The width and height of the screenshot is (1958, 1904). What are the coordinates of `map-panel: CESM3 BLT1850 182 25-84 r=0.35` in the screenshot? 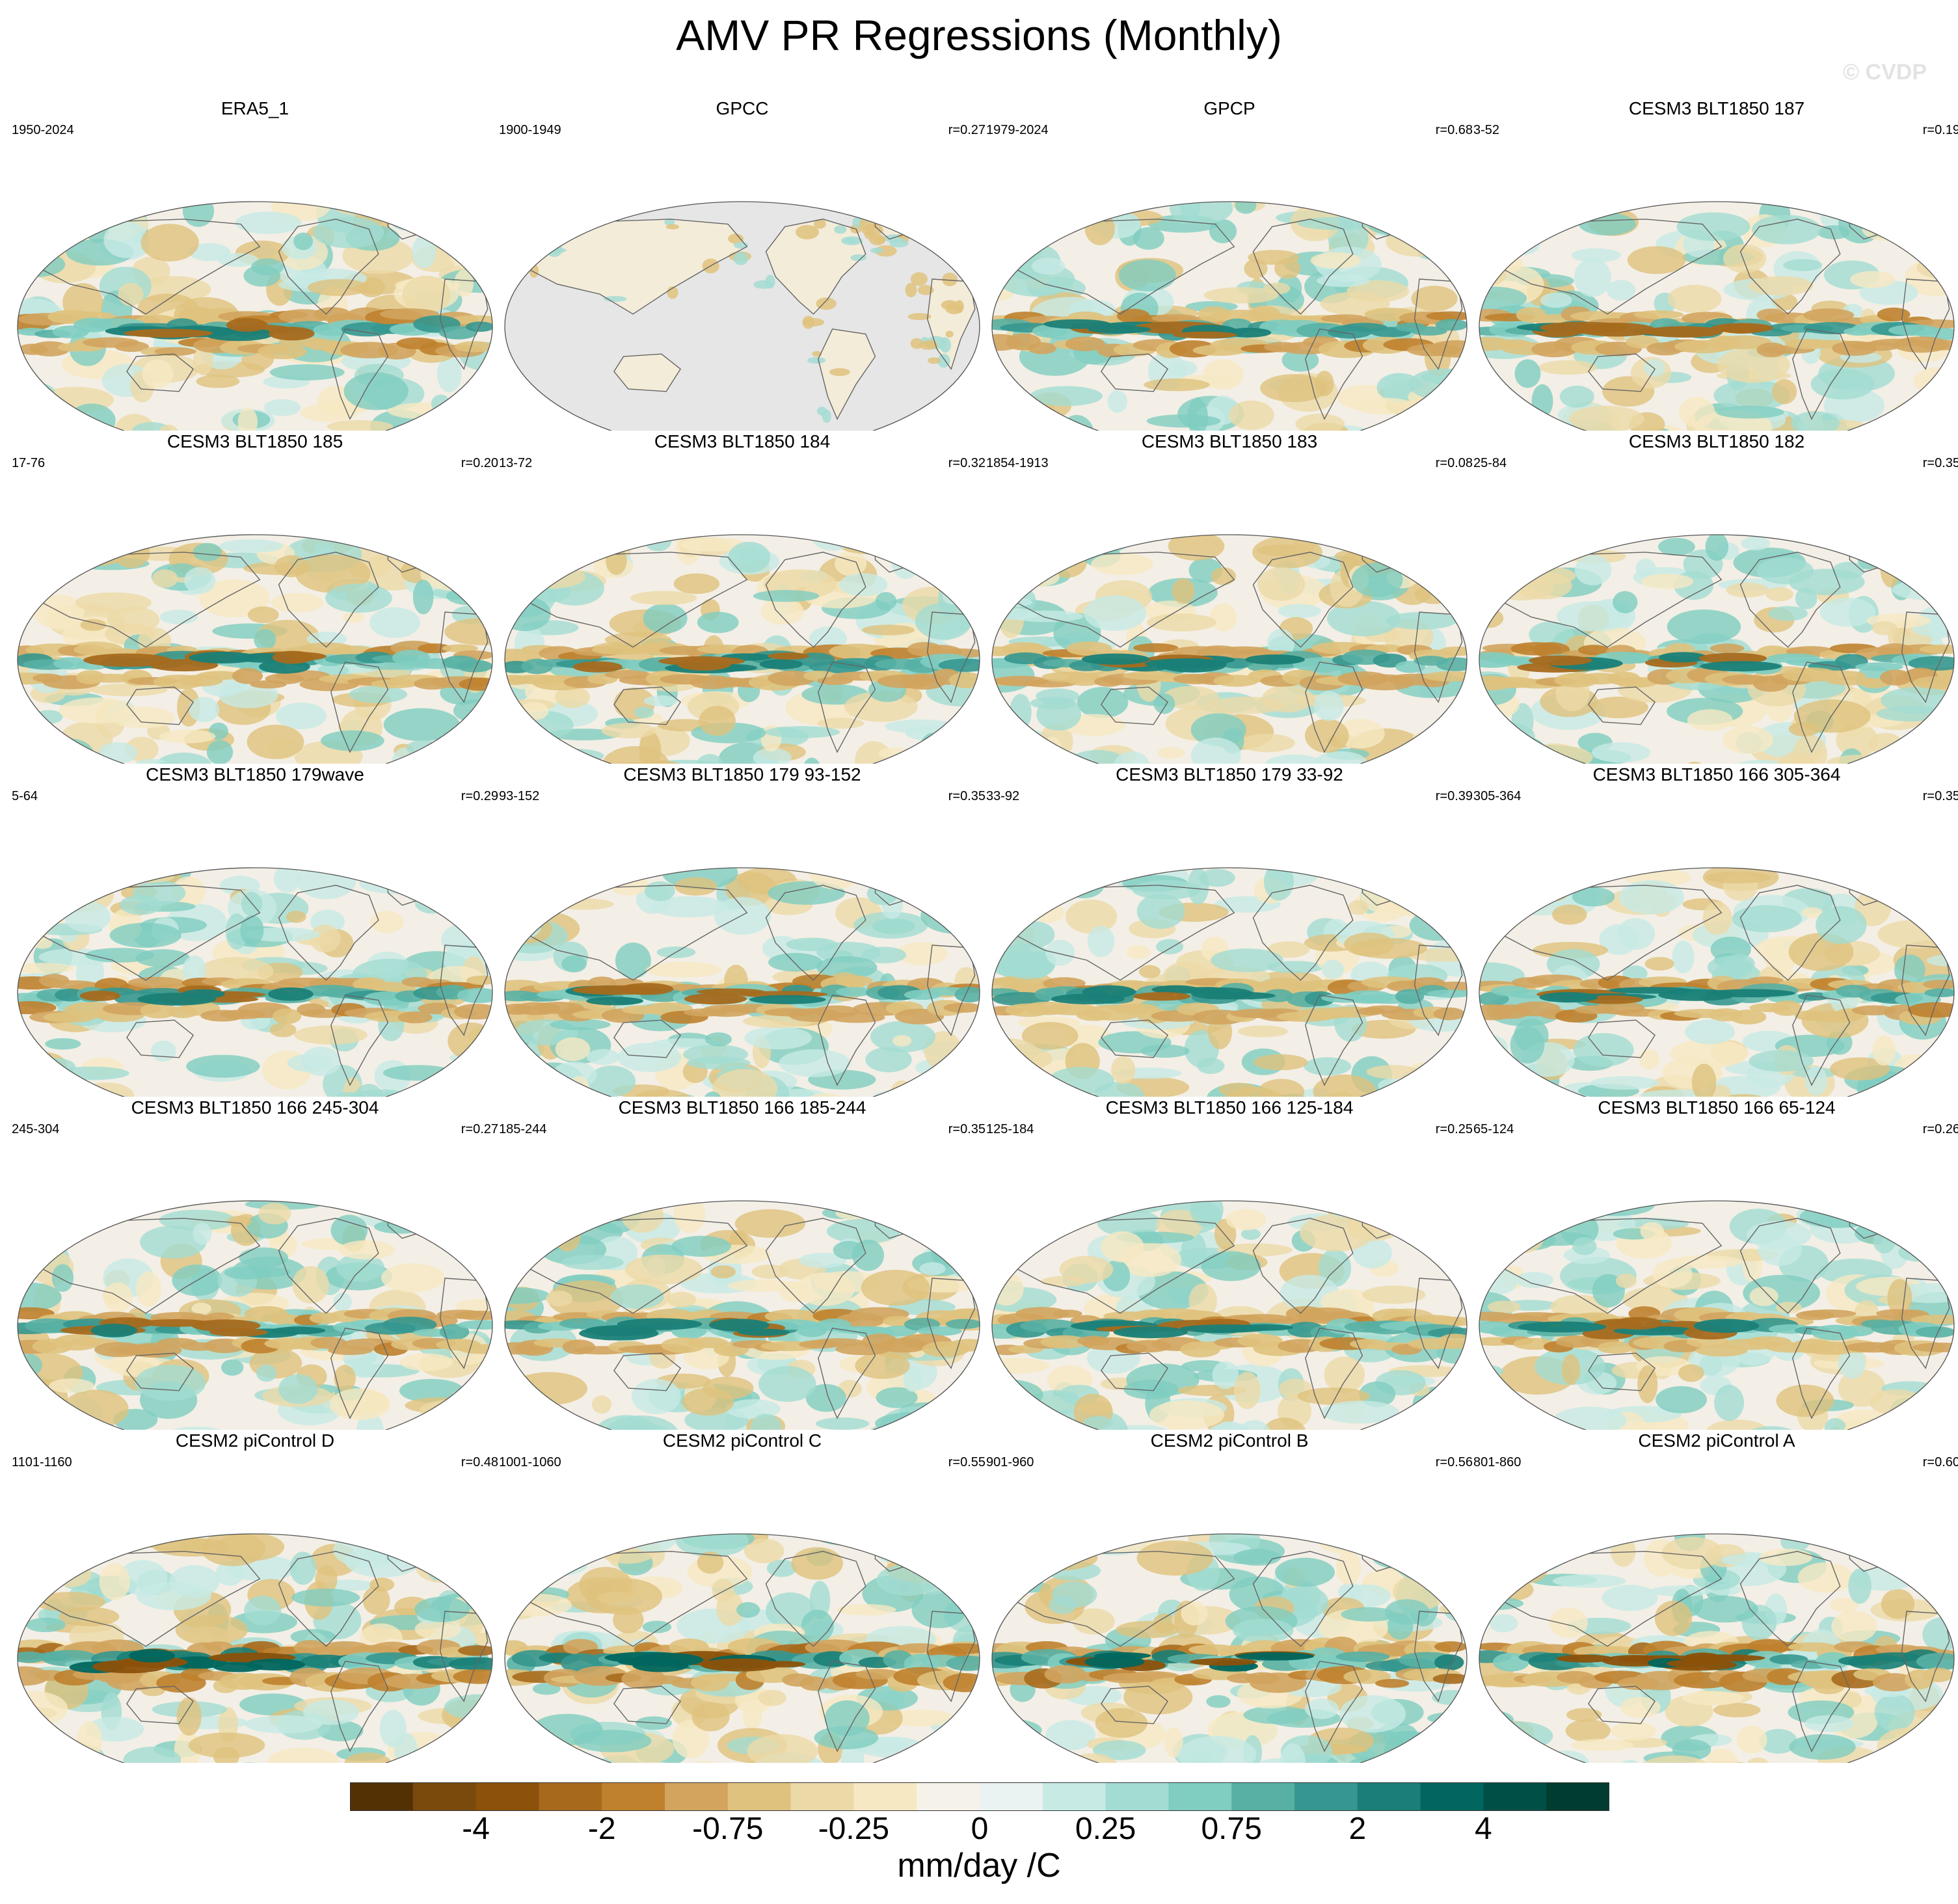 It's located at (1715, 597).